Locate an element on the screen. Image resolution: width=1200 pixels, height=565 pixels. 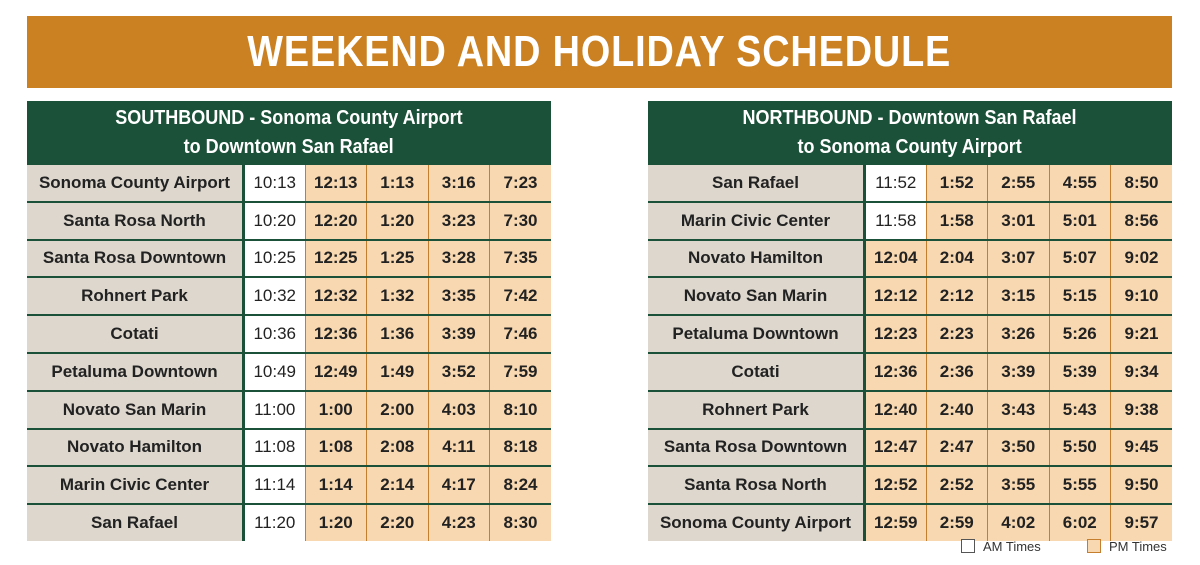
pm-time-cell: 4:03 is located at coordinates (458, 410).